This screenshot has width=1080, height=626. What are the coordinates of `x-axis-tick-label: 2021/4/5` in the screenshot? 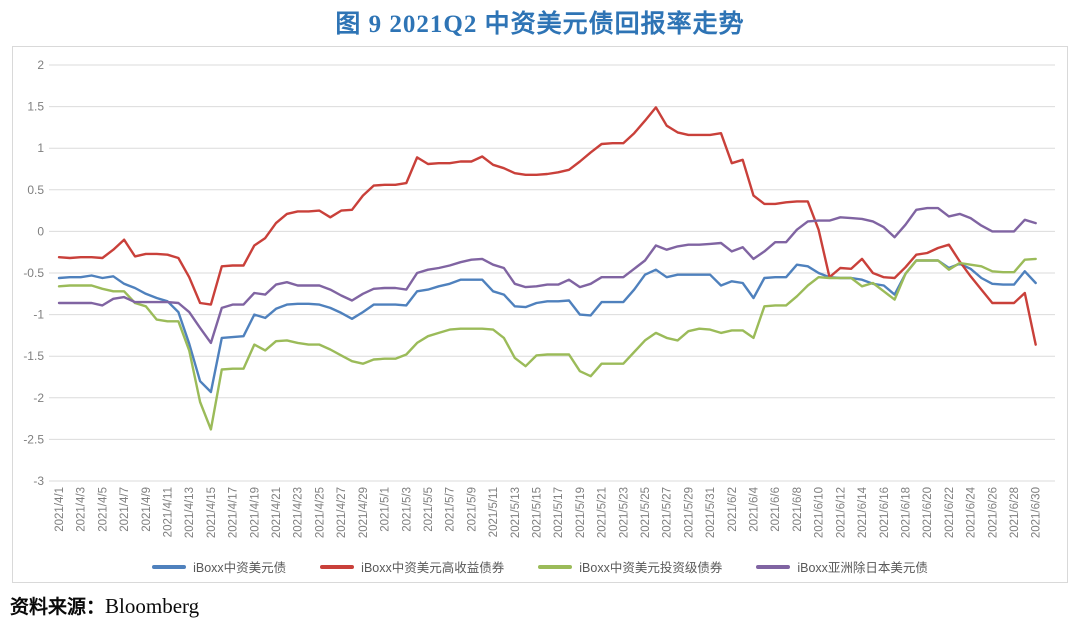 It's located at (103, 509).